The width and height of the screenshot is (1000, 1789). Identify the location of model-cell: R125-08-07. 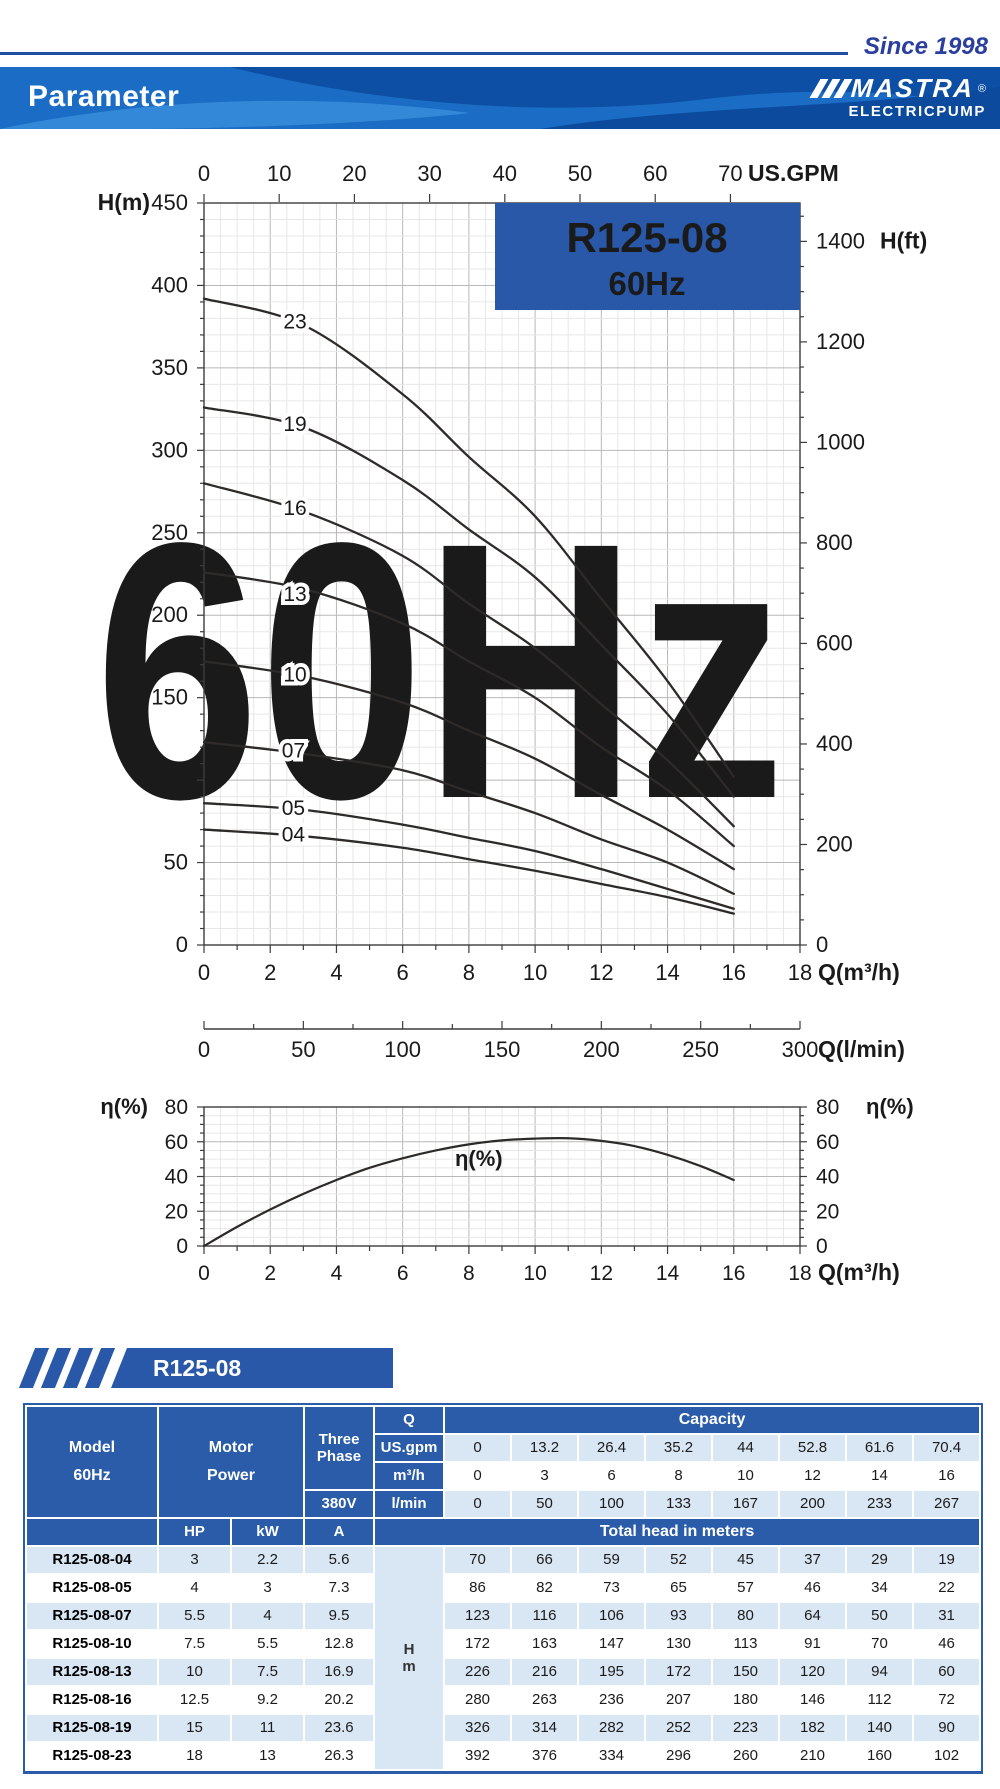
(92, 1616).